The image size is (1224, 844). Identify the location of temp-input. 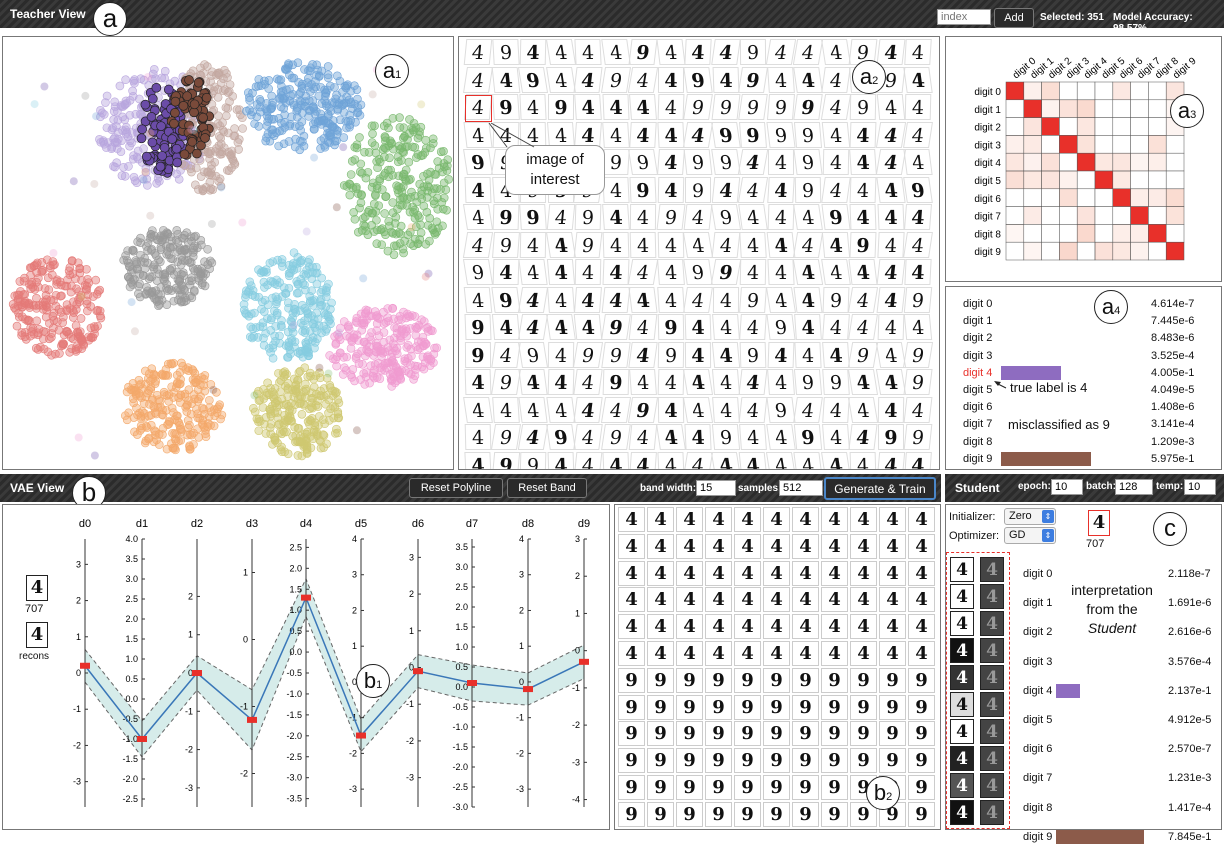
(1200, 487).